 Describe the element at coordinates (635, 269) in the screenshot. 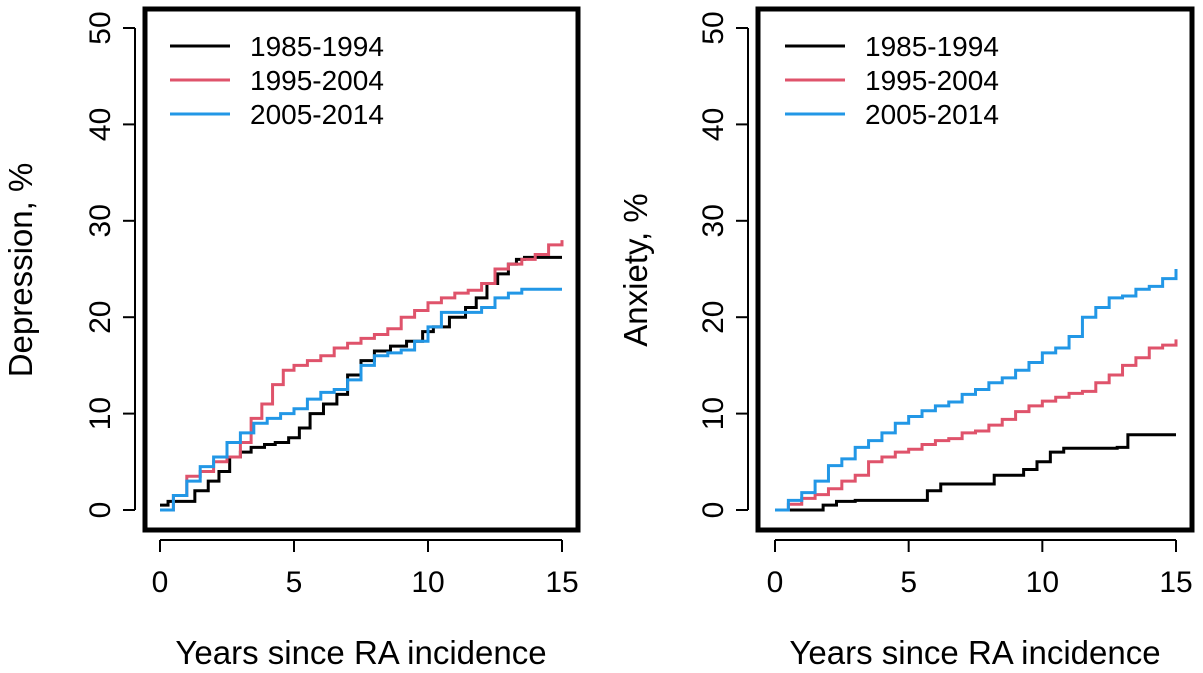

I see `y-axis-label: Anxiety, %` at that location.